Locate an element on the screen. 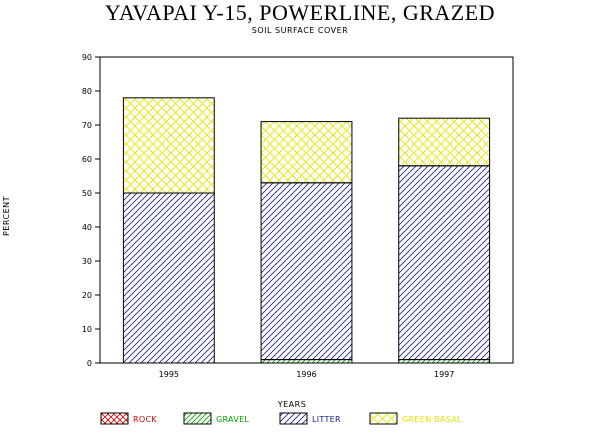 The height and width of the screenshot is (434, 600). chart-title: YAVAPAI Y-15, POWERLINE, GRAZED is located at coordinates (300, 12).